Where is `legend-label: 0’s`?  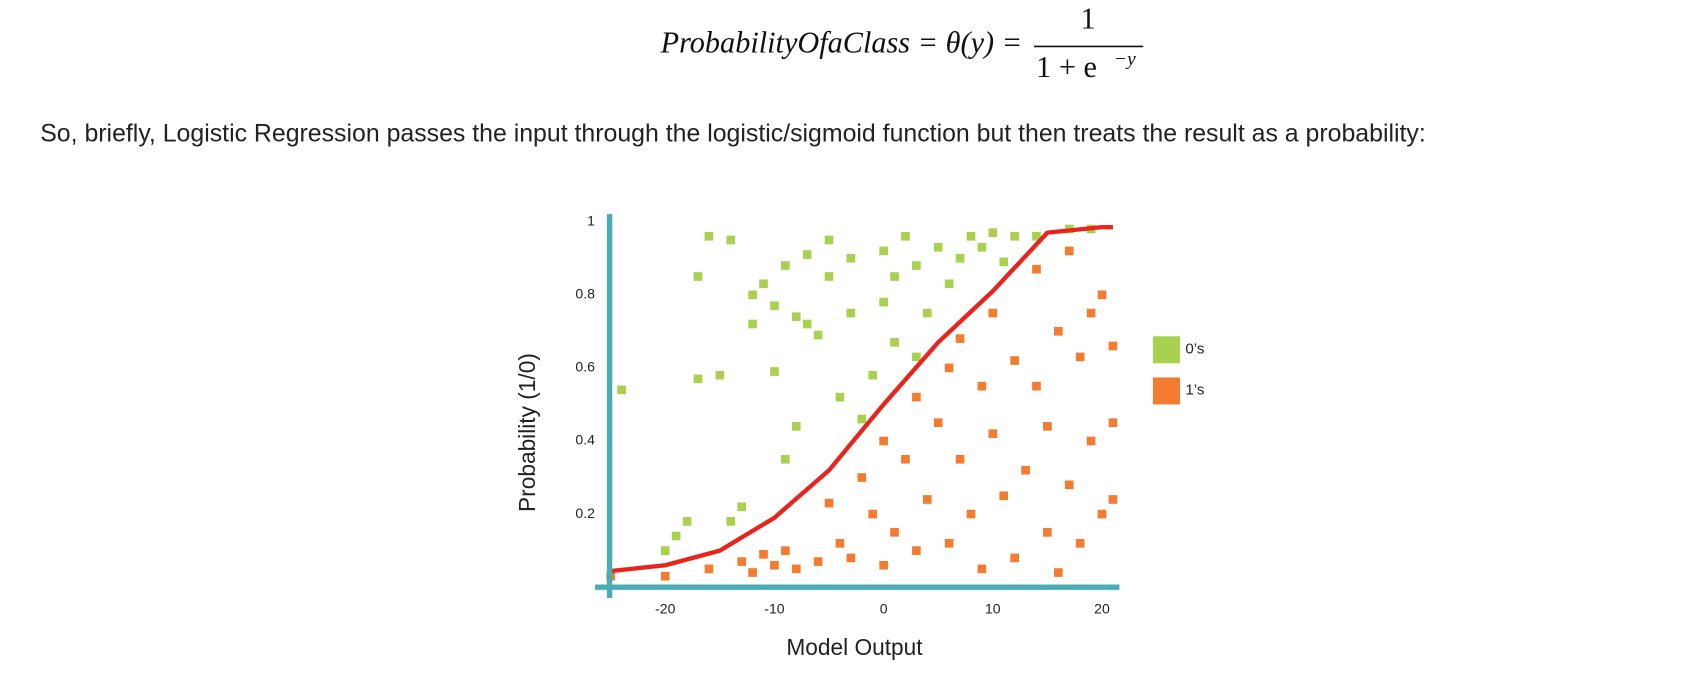 legend-label: 0’s is located at coordinates (1194, 348).